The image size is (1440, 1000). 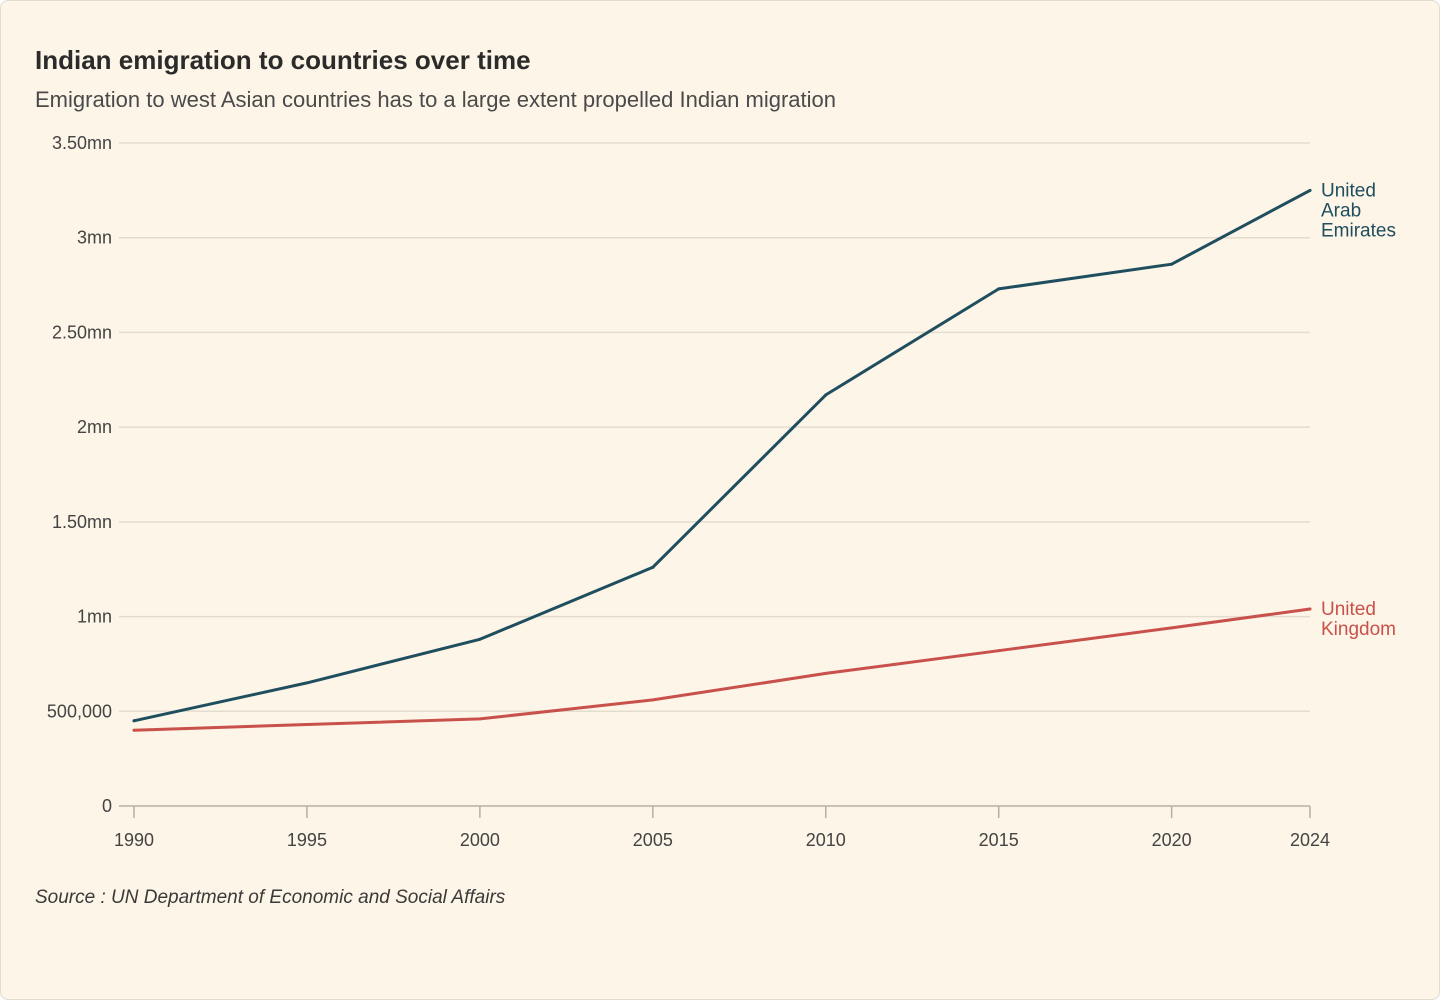 What do you see at coordinates (653, 840) in the screenshot?
I see `x-tick-label: 2005` at bounding box center [653, 840].